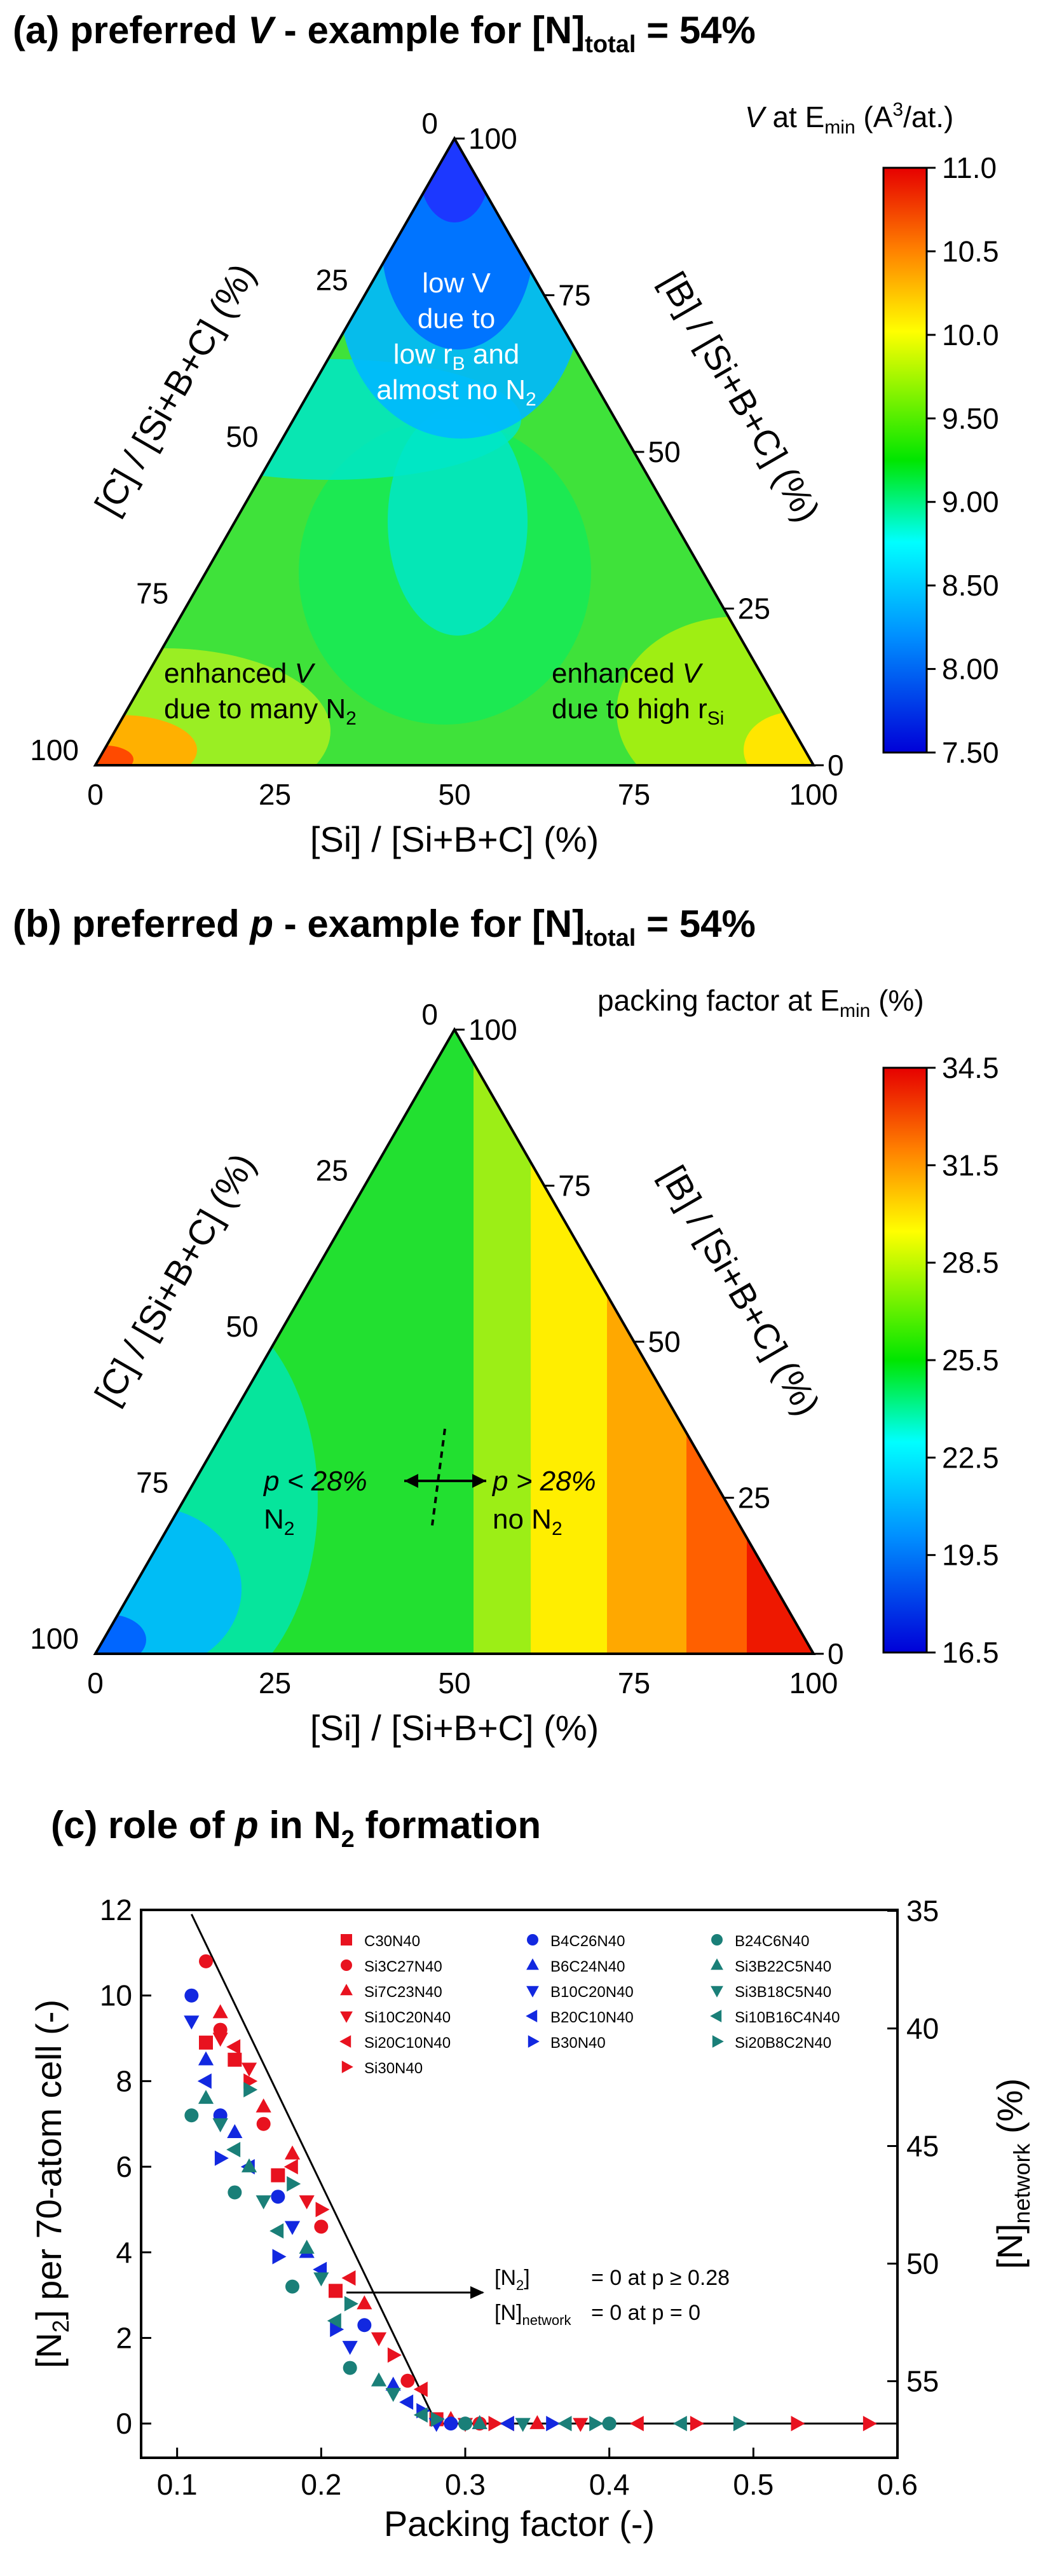 This screenshot has height=2576, width=1043. I want to click on panel-a-note-low-v-line3: low rB and, so click(456, 356).